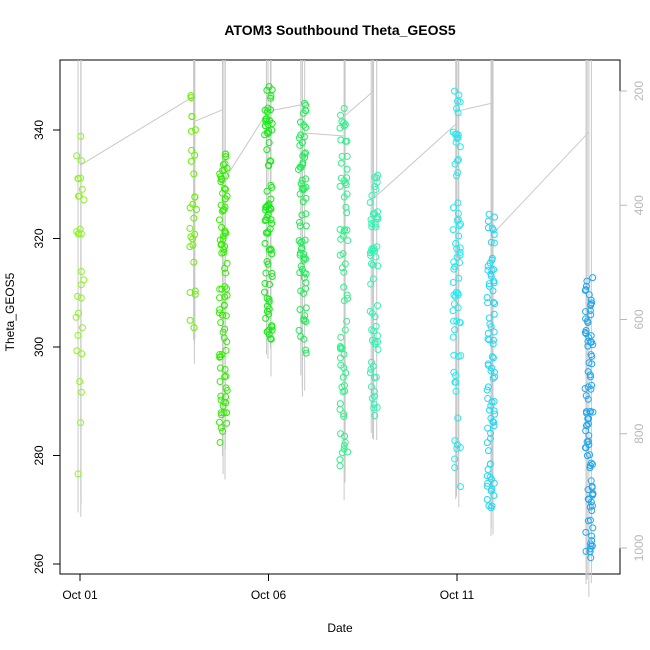  Describe the element at coordinates (339, 30) in the screenshot. I see `chart-title: ATOM3 Southbound Theta_GEOS5` at that location.